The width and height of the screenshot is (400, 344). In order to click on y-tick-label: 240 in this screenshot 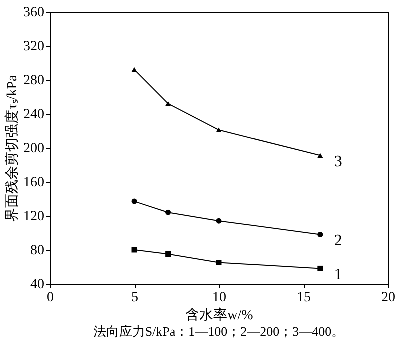, I will do `click(34, 115)`.